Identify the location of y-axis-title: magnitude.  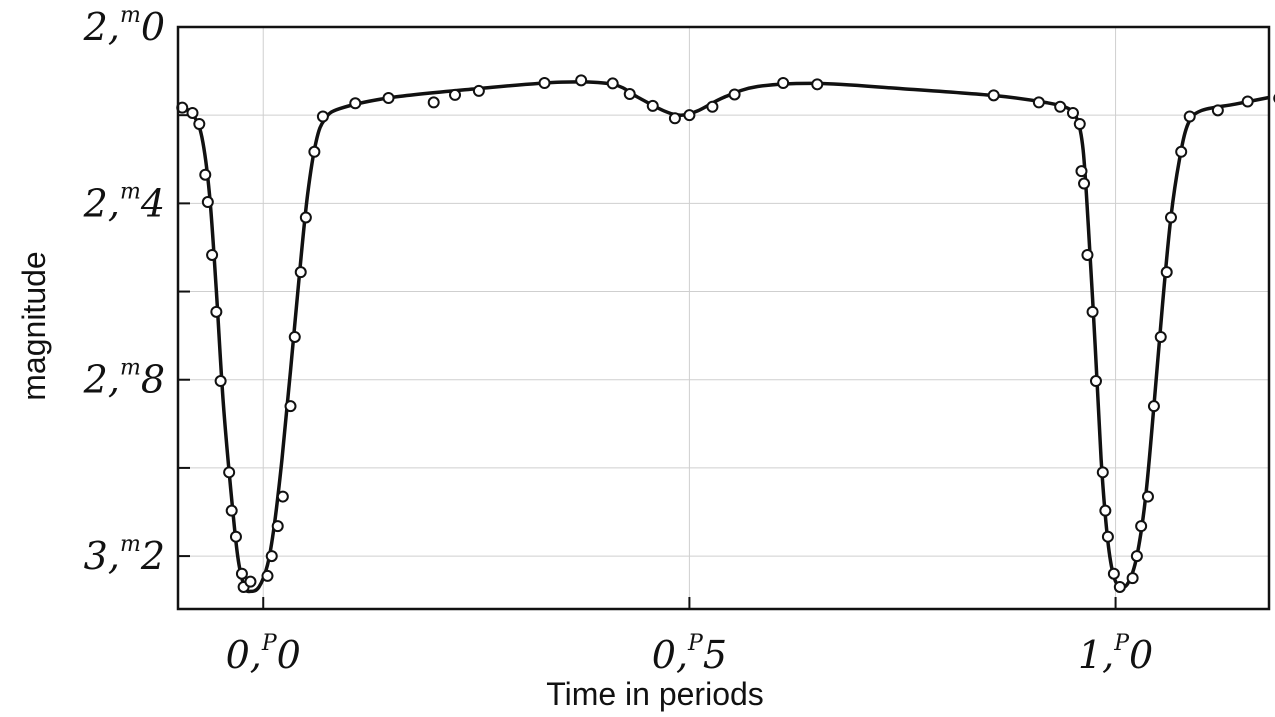
(34, 325).